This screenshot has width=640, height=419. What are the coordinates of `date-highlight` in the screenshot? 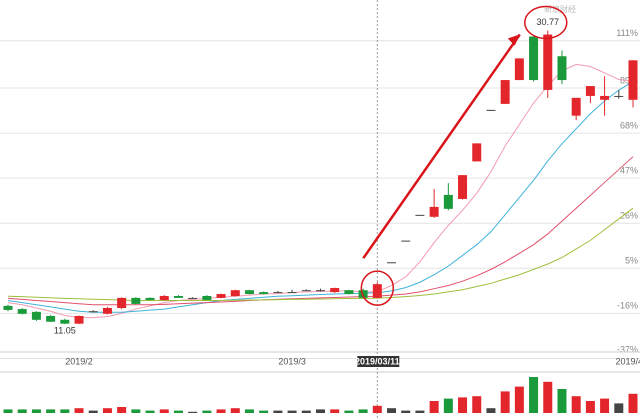 It's located at (378, 361).